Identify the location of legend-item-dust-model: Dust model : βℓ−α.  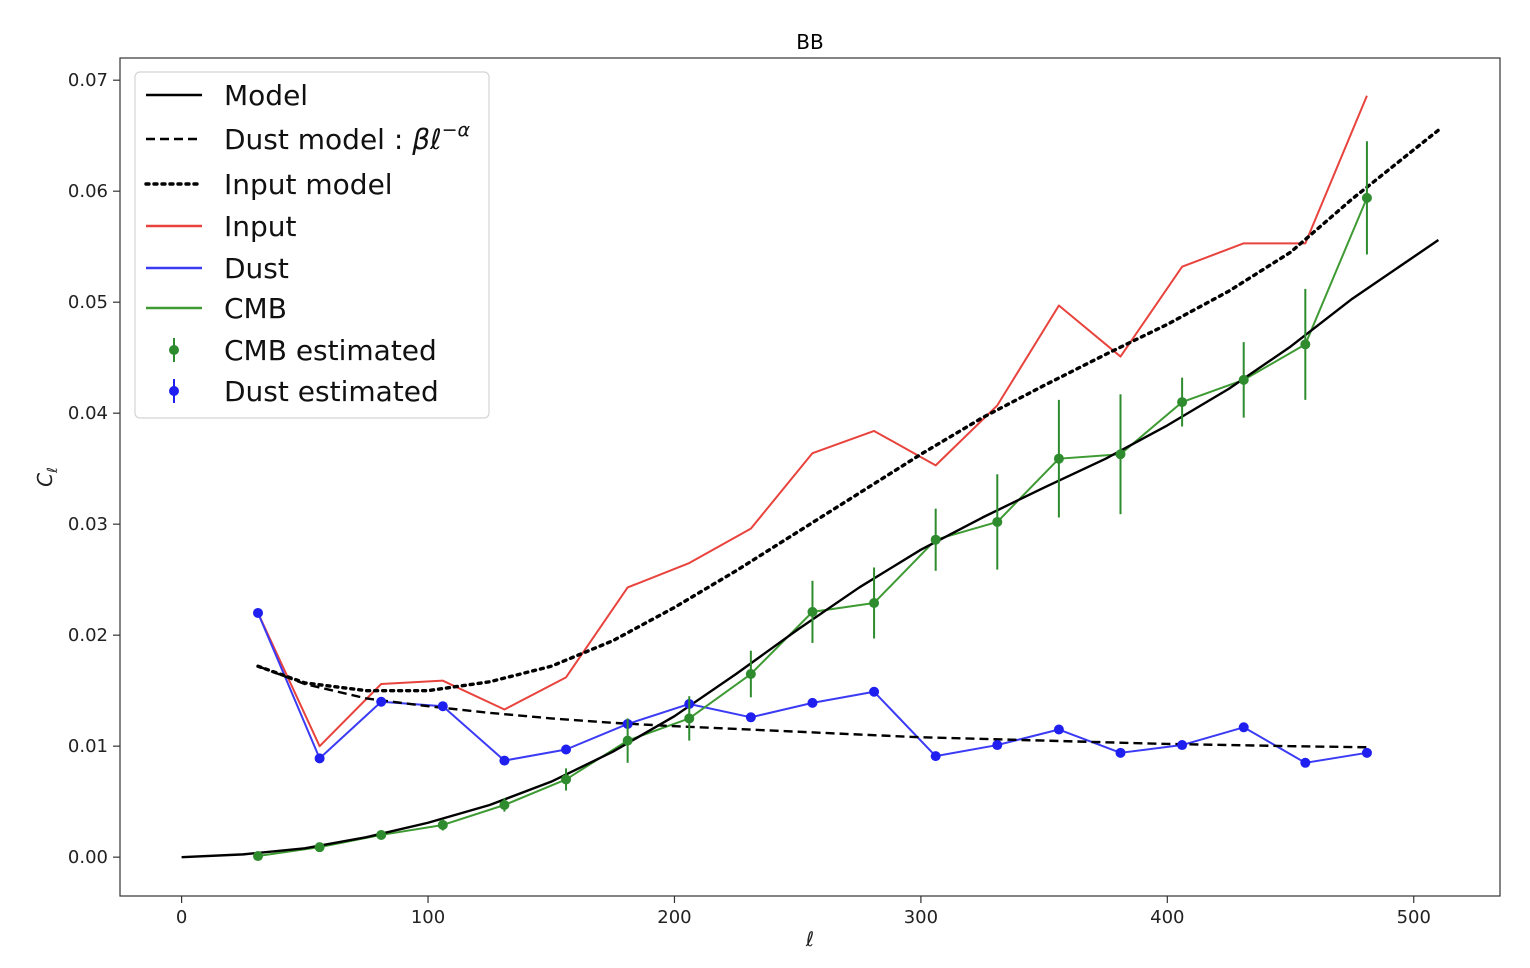
(308, 137).